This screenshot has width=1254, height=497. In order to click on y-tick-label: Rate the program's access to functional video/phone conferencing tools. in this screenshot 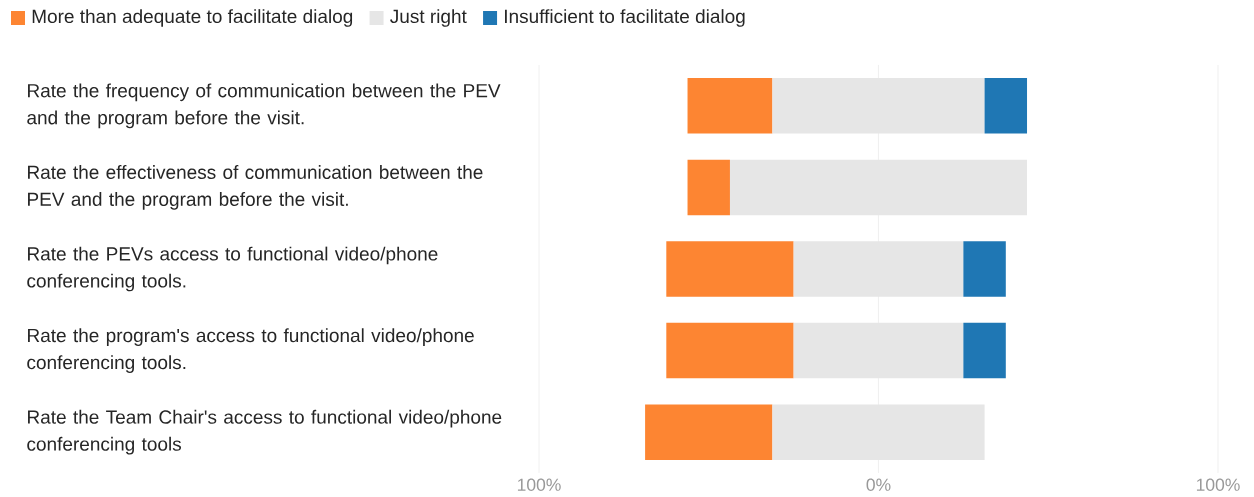, I will do `click(250, 350)`.